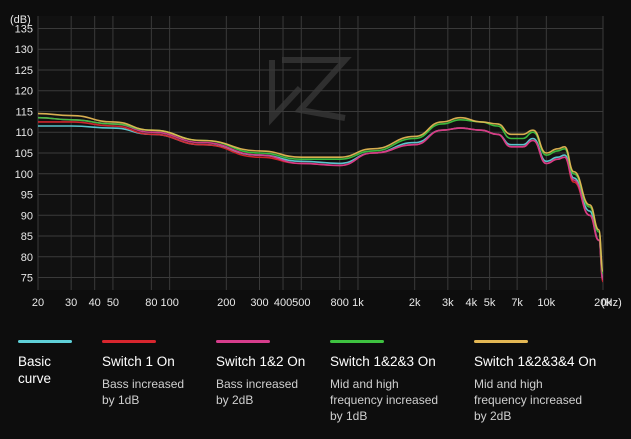 This screenshot has width=631, height=439. I want to click on legend-description: Bass increased by 1dB, so click(143, 392).